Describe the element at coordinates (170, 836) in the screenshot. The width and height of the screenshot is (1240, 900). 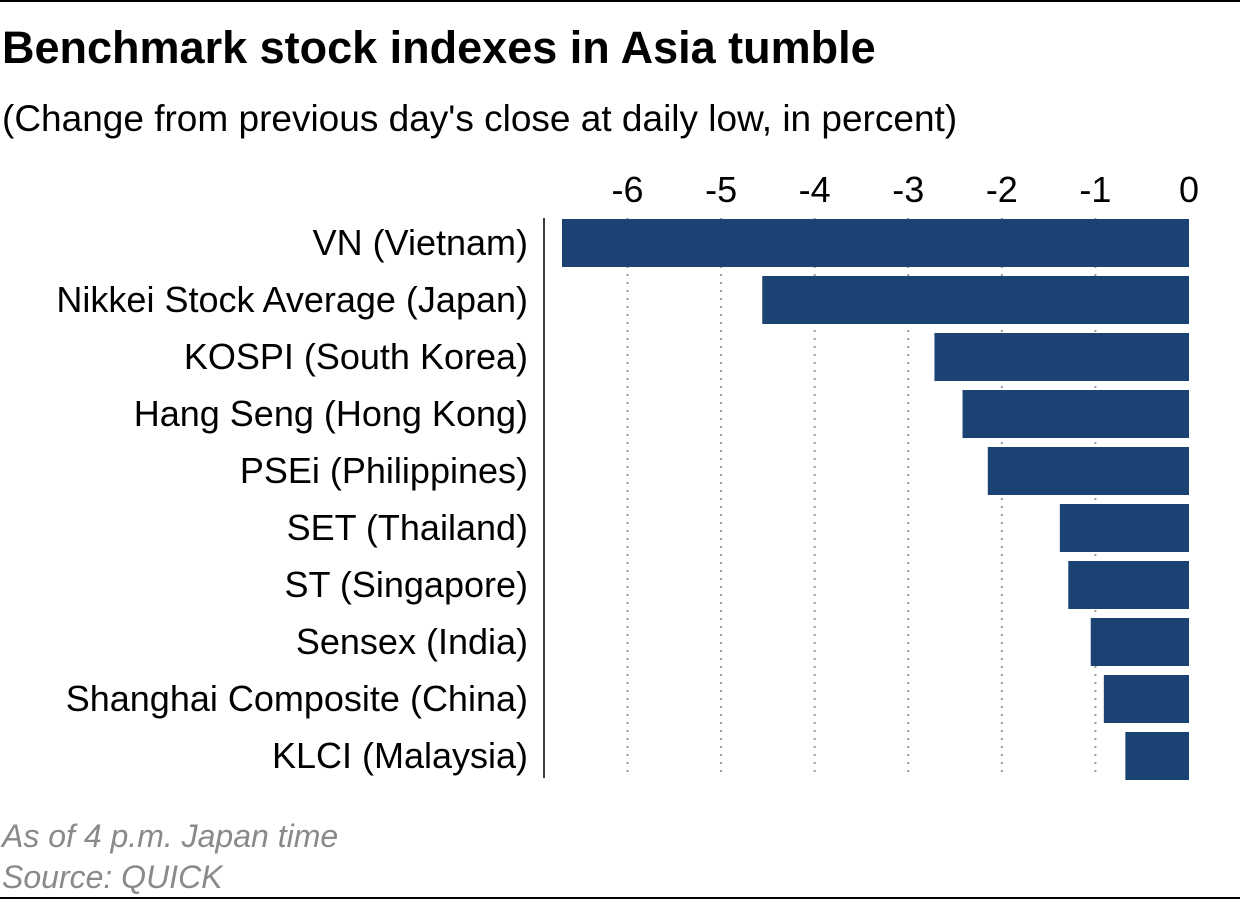
I see `footer-note: As of 4 p.m. Japan time` at that location.